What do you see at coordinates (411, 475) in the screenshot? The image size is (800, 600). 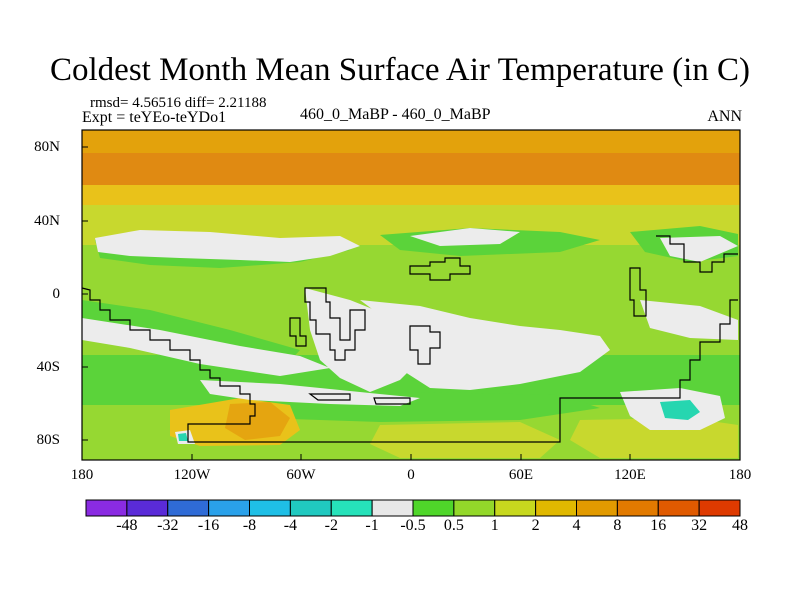 I see `x-tick-0: 0` at bounding box center [411, 475].